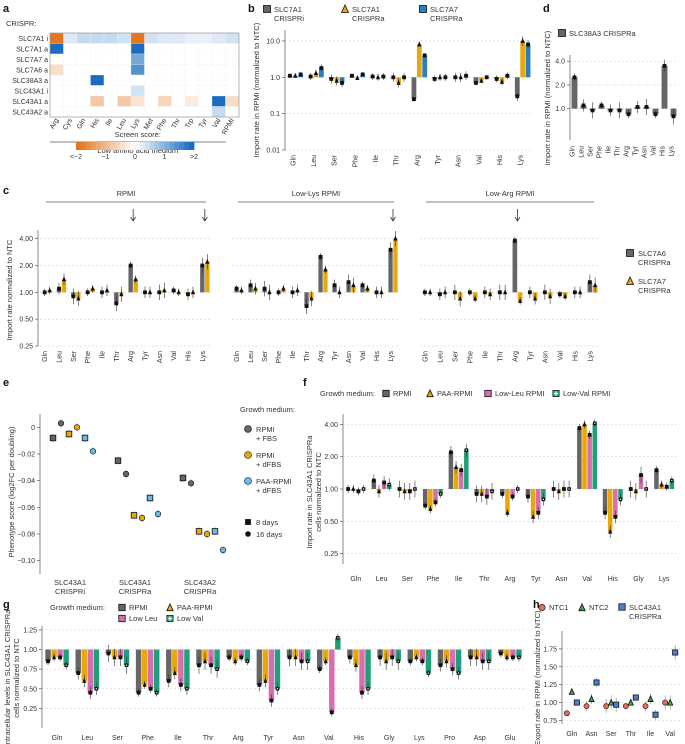 Image resolution: width=685 pixels, height=744 pixels. Describe the element at coordinates (321, 356) in the screenshot. I see `c-g1-xtick-label-6: Arg` at that location.